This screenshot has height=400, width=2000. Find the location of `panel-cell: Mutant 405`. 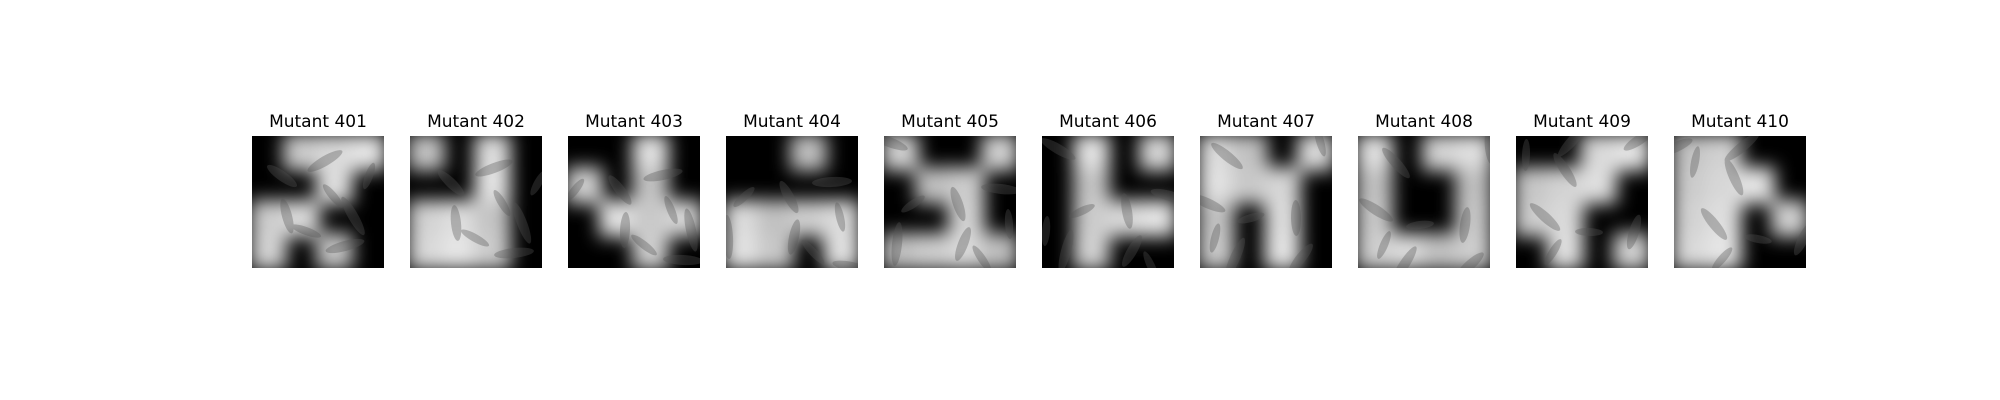

panel-cell: Mutant 405 is located at coordinates (950, 200).